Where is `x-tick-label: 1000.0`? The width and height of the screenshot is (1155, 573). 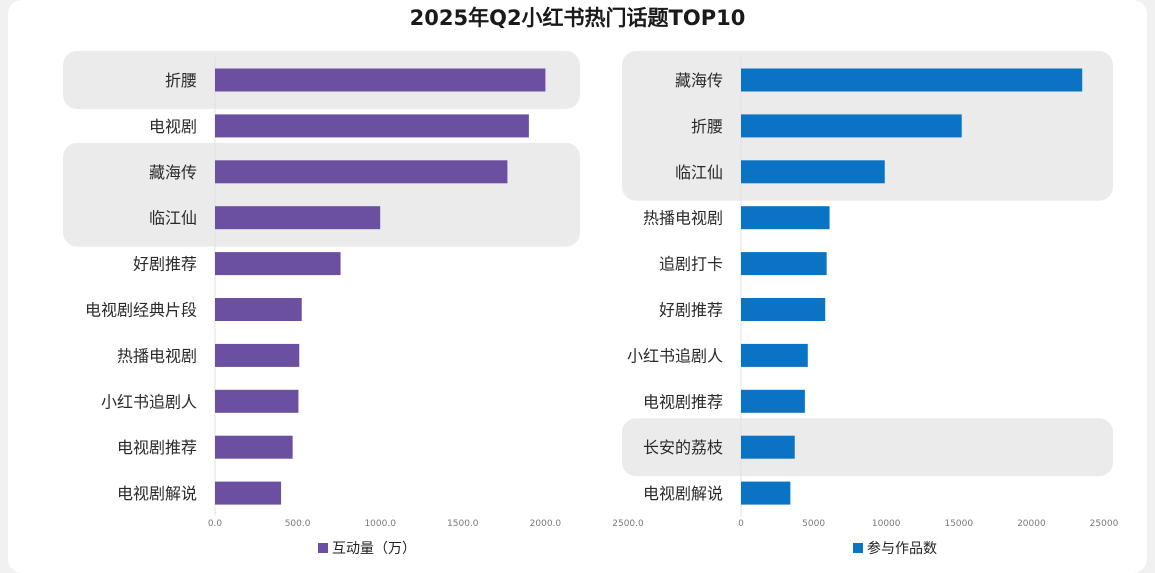
x-tick-label: 1000.0 is located at coordinates (380, 524).